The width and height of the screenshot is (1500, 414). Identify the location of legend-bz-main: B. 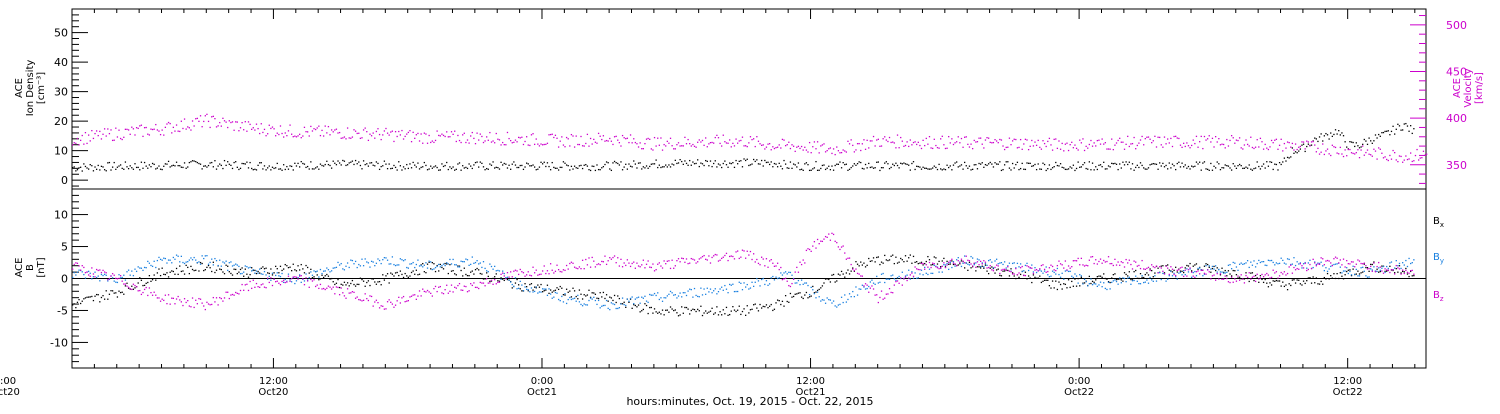
(1436, 295).